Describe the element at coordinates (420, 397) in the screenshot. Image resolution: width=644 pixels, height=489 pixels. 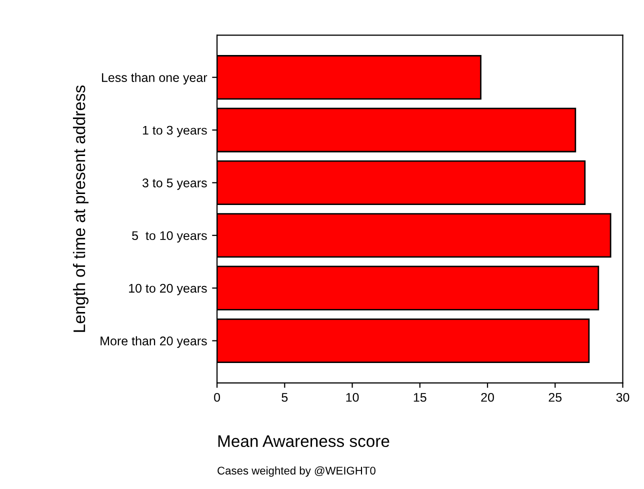
I see `x-tick-label: 15` at that location.